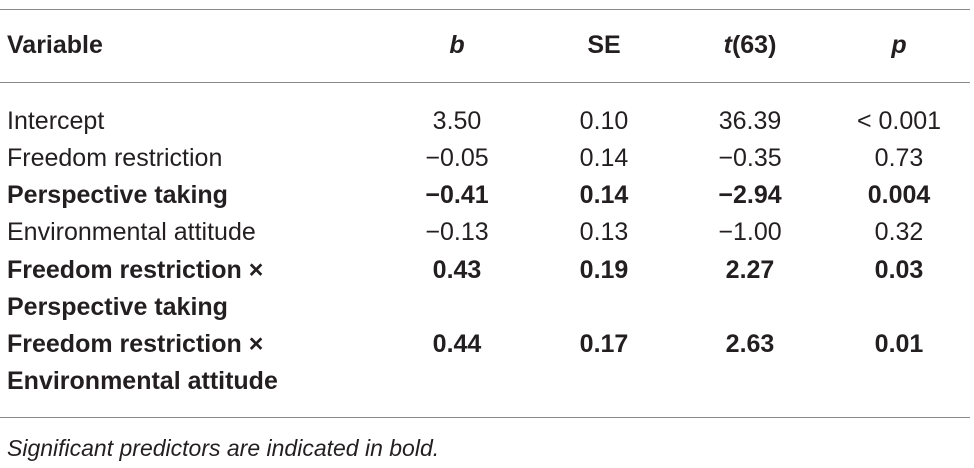 The width and height of the screenshot is (974, 468). I want to click on row-4-variable-line2-text: Perspective taking, so click(117, 307).